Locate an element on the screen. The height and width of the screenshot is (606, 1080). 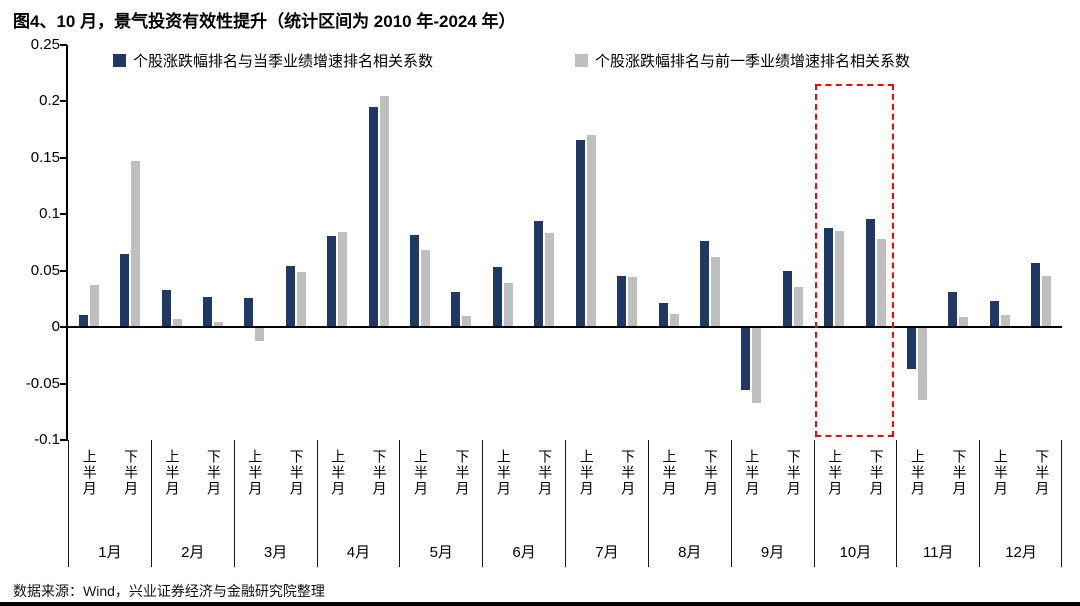
x-axis-month-label: 11月 is located at coordinates (938, 552).